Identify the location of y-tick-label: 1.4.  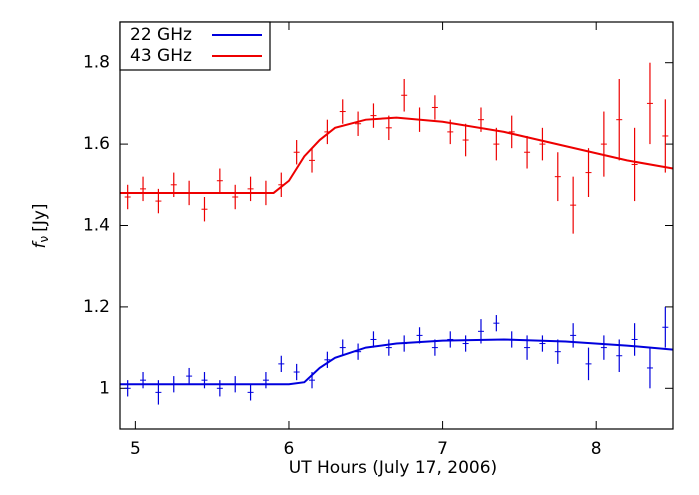
(96, 226).